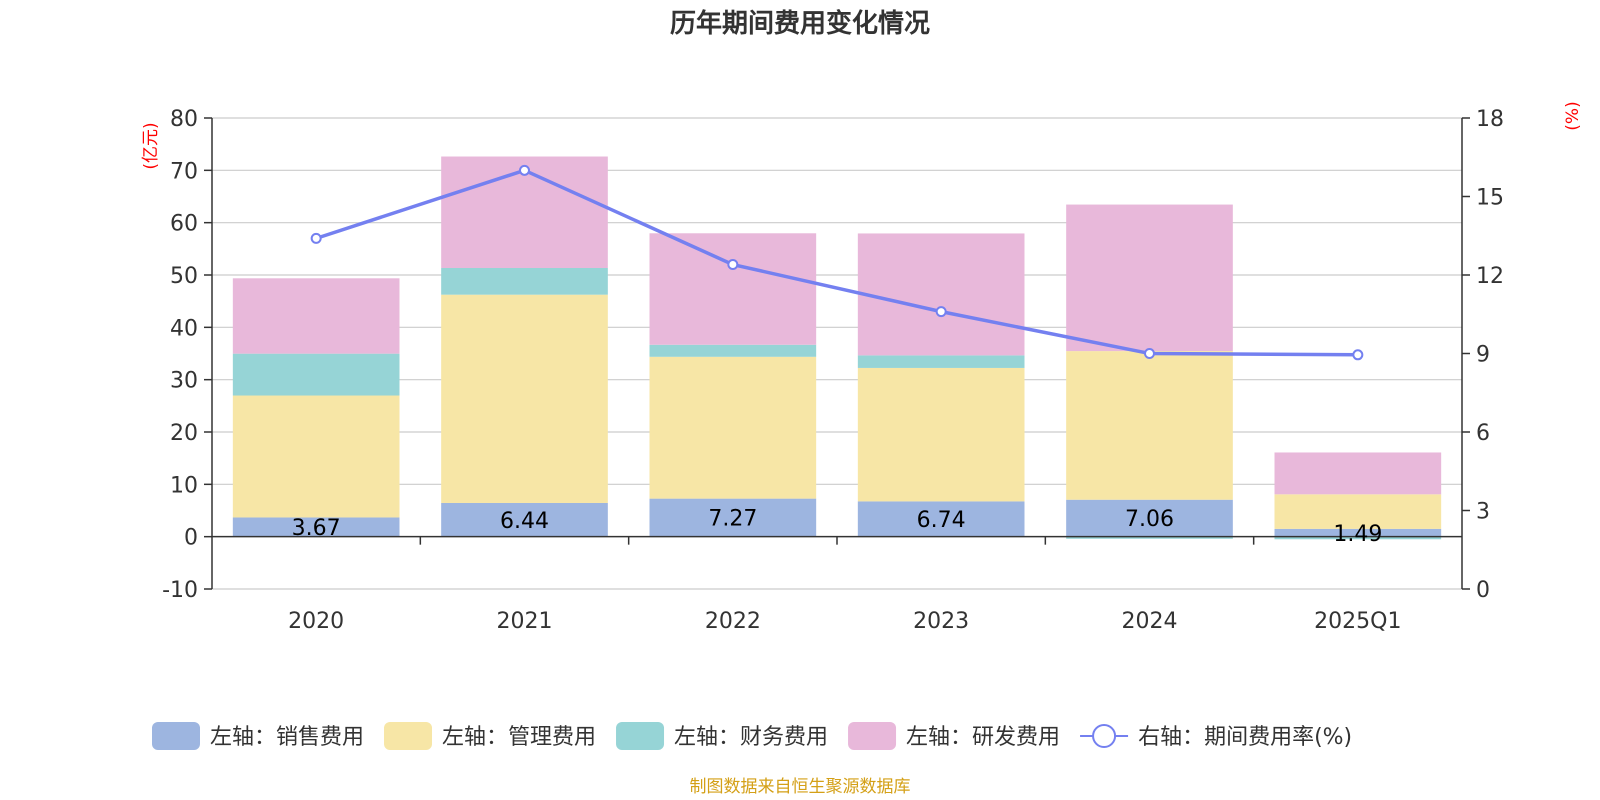 The width and height of the screenshot is (1600, 800). What do you see at coordinates (1150, 621) in the screenshot?
I see `category-label: 2024` at bounding box center [1150, 621].